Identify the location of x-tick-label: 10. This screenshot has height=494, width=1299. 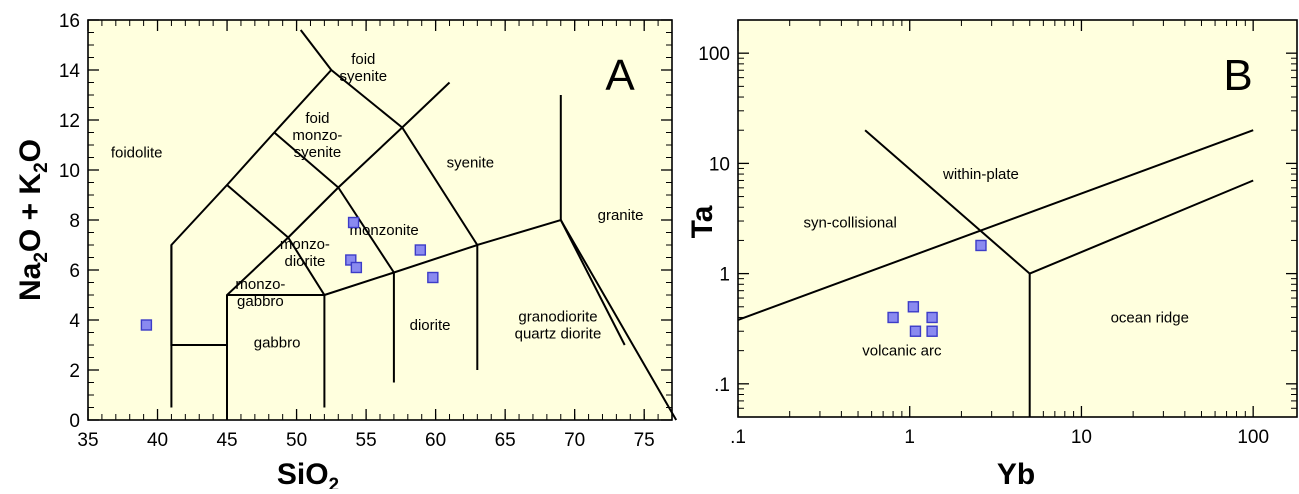
(1081, 437).